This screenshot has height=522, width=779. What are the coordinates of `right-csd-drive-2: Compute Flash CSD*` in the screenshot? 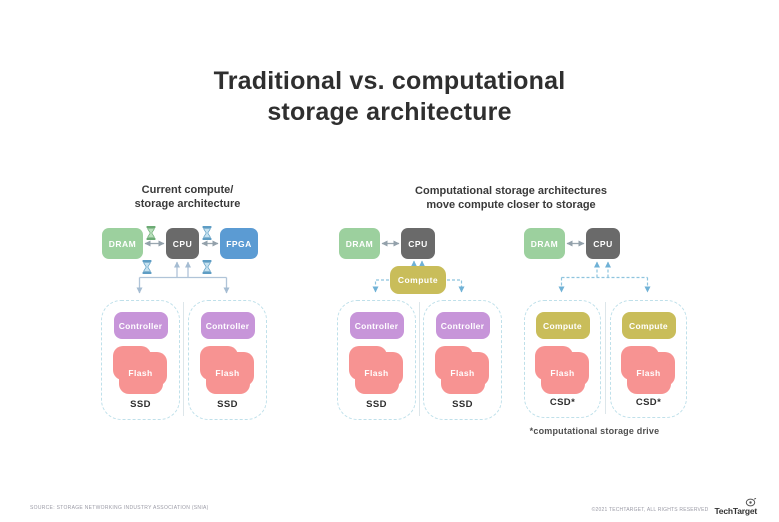 It's located at (648, 359).